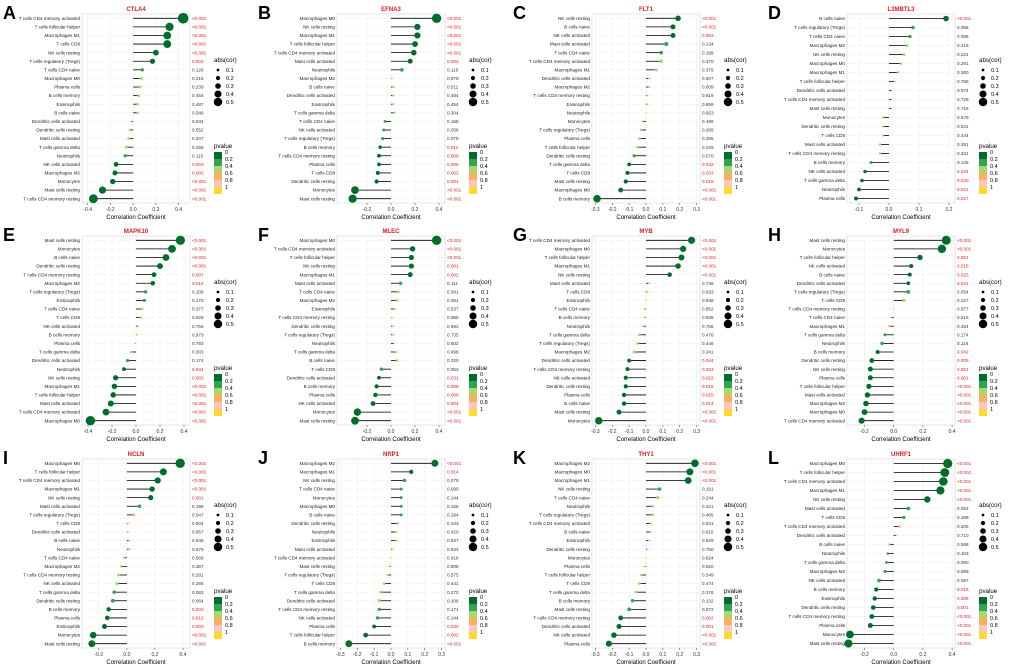  I want to click on color-legend-label: 0.4, so click(994, 389).